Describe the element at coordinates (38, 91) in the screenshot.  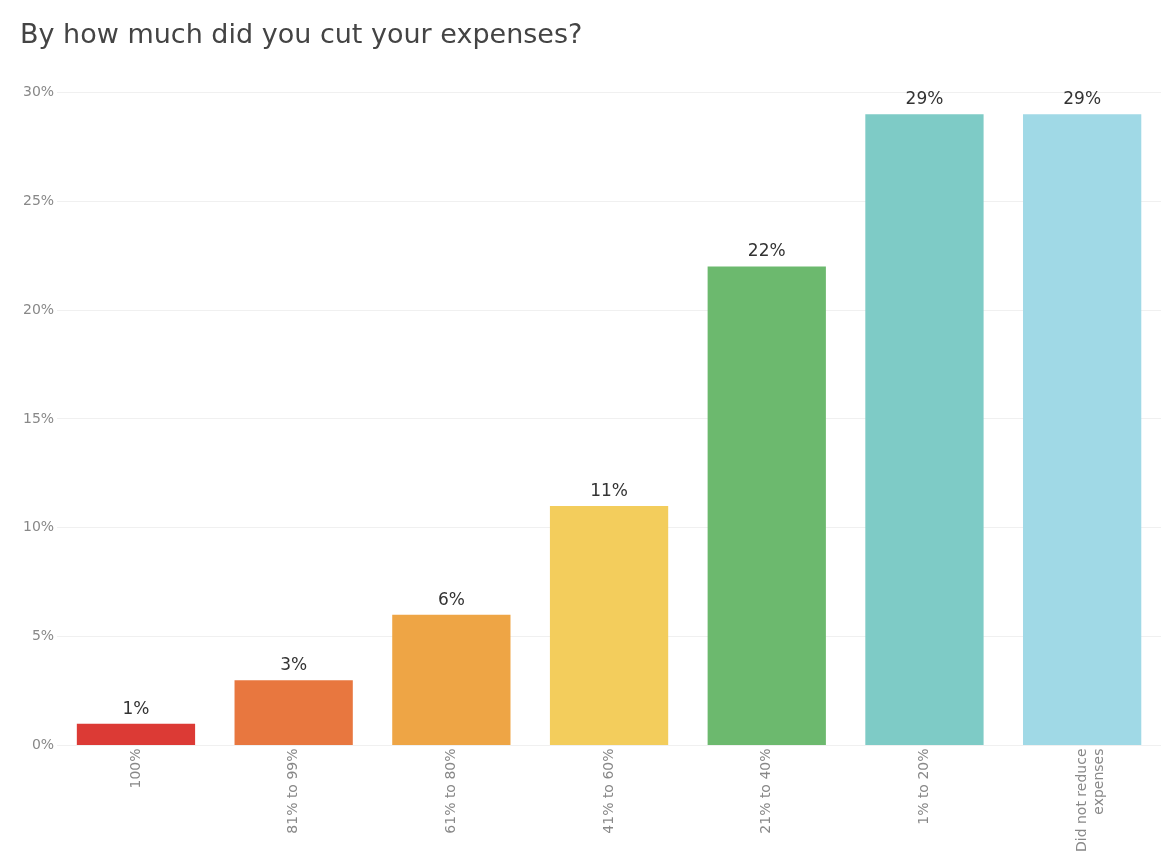
I see `y-tick-label: 30%` at that location.